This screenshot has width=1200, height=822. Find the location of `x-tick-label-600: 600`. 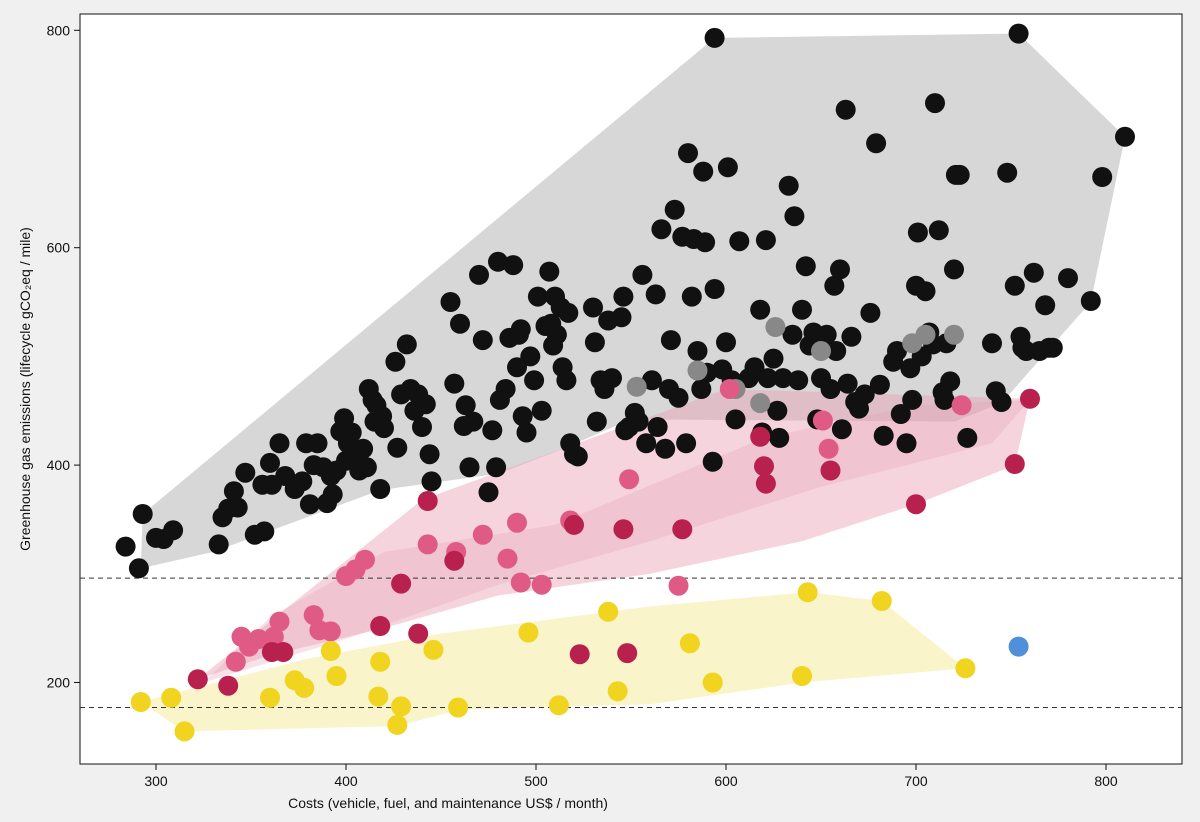

x-tick-label-600: 600 is located at coordinates (726, 781).